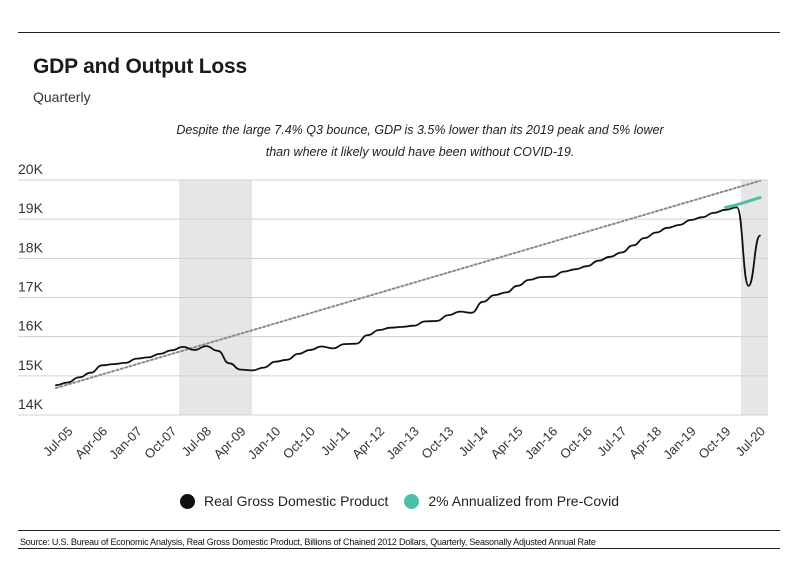  Describe the element at coordinates (140, 66) in the screenshot. I see `chart-title: GDP and Output Loss` at that location.